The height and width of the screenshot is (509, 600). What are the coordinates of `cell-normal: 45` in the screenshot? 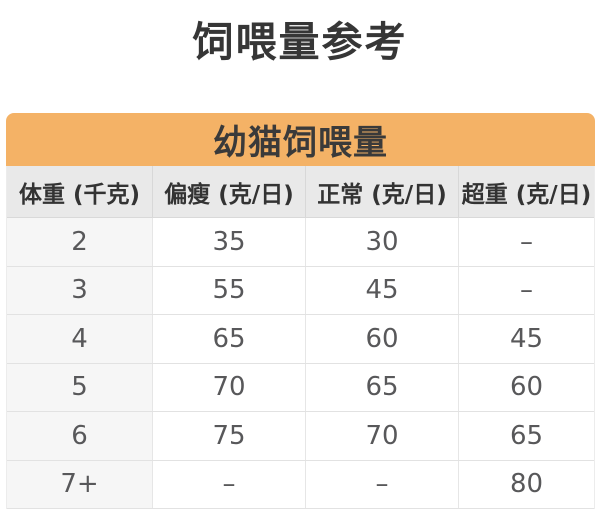 It's located at (381, 291).